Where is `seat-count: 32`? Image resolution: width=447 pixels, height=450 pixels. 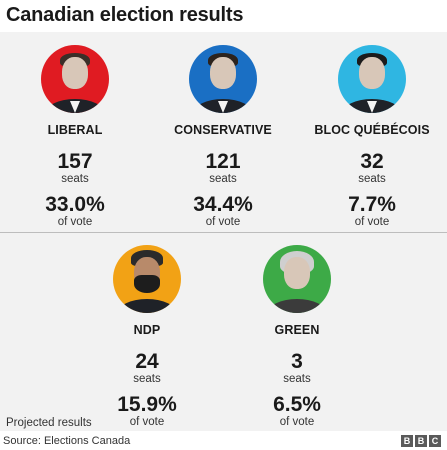
seat-count: 32 is located at coordinates (372, 161).